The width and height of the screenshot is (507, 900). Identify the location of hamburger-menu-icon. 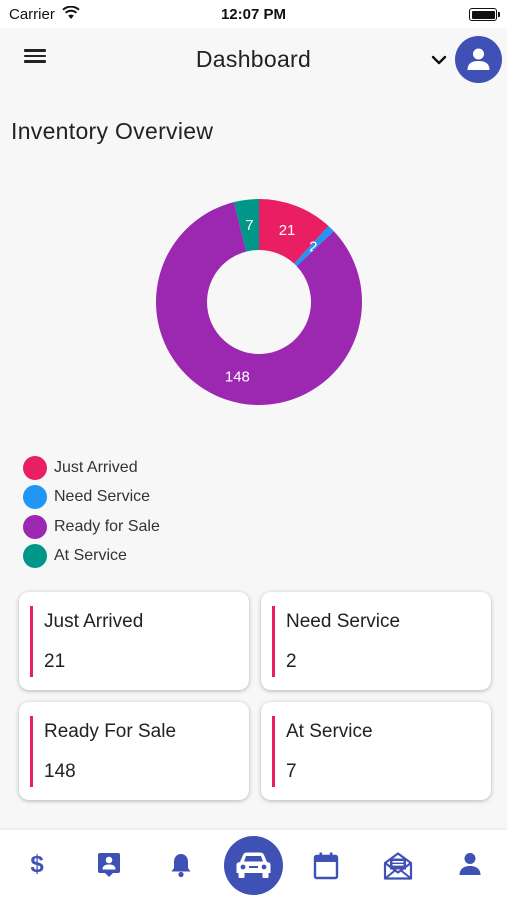
(35, 60).